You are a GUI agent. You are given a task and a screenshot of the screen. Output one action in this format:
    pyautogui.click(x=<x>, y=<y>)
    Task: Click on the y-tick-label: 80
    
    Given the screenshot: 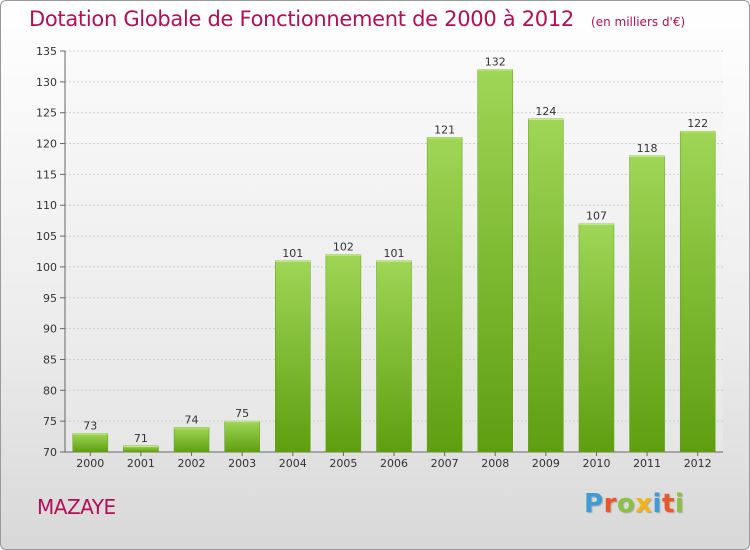 What is the action you would take?
    pyautogui.click(x=50, y=390)
    